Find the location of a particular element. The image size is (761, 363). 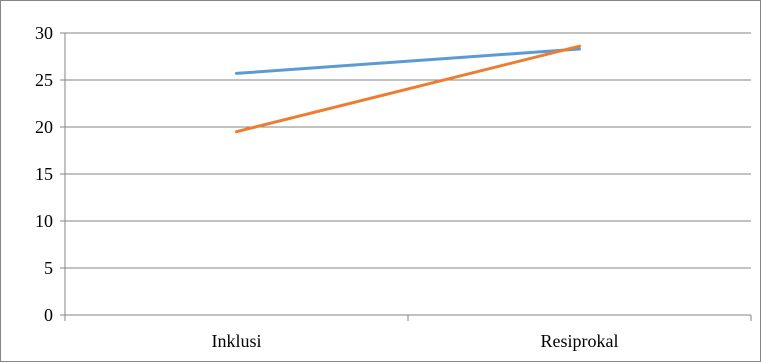

series-lines is located at coordinates (408, 89).